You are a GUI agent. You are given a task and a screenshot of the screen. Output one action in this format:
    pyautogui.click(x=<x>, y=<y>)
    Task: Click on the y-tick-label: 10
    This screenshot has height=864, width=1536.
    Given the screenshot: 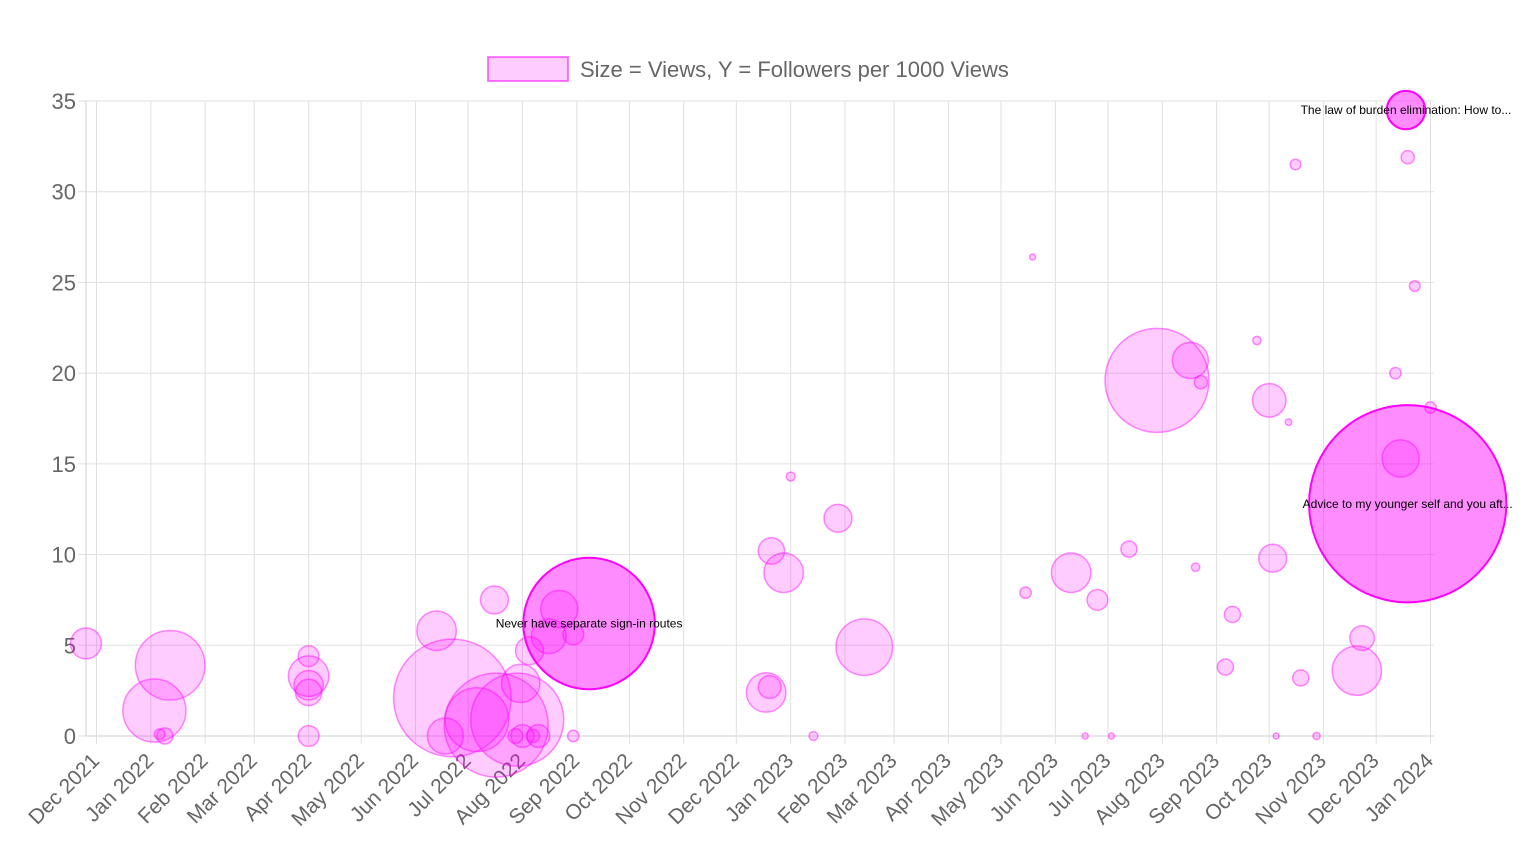 What is the action you would take?
    pyautogui.click(x=64, y=555)
    